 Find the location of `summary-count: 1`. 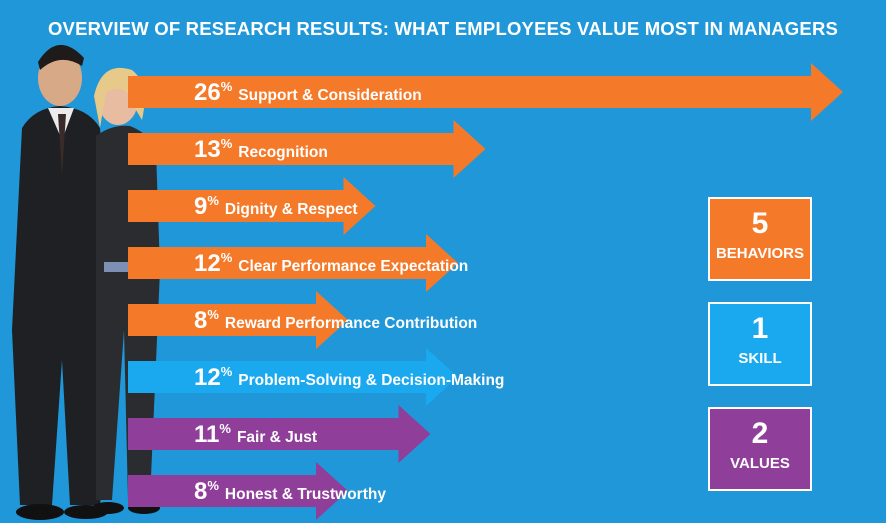

summary-count: 1 is located at coordinates (760, 328).